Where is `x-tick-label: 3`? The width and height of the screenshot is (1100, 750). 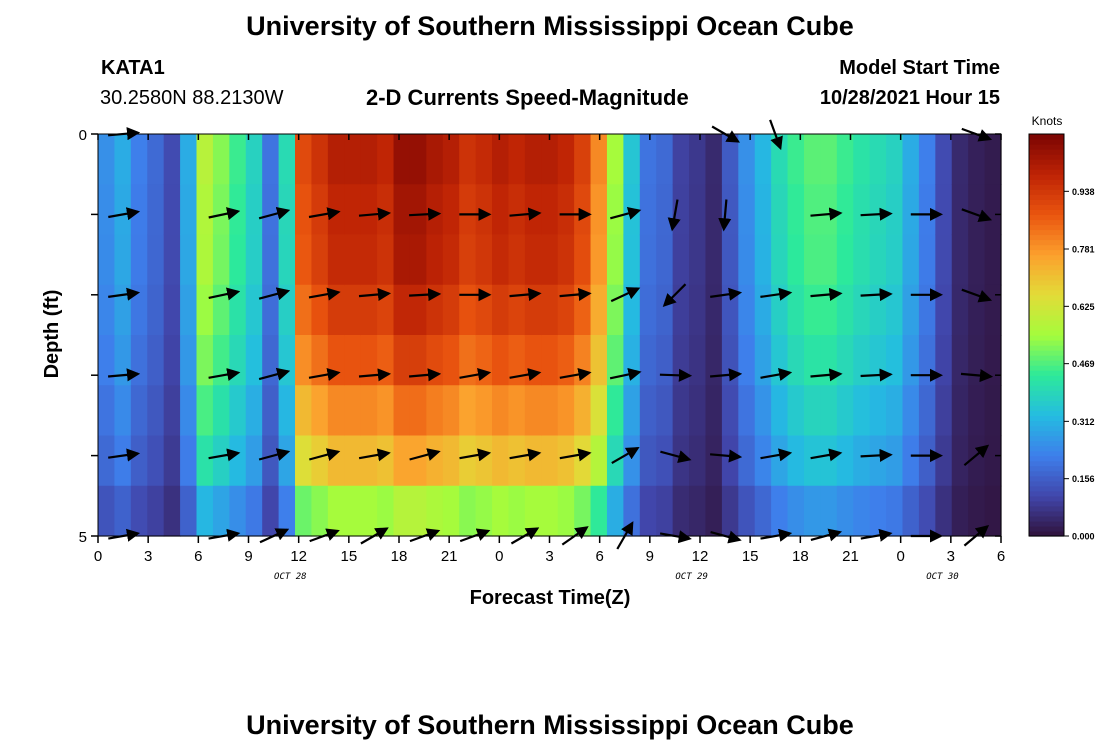
x-tick-label: 3 is located at coordinates (148, 556).